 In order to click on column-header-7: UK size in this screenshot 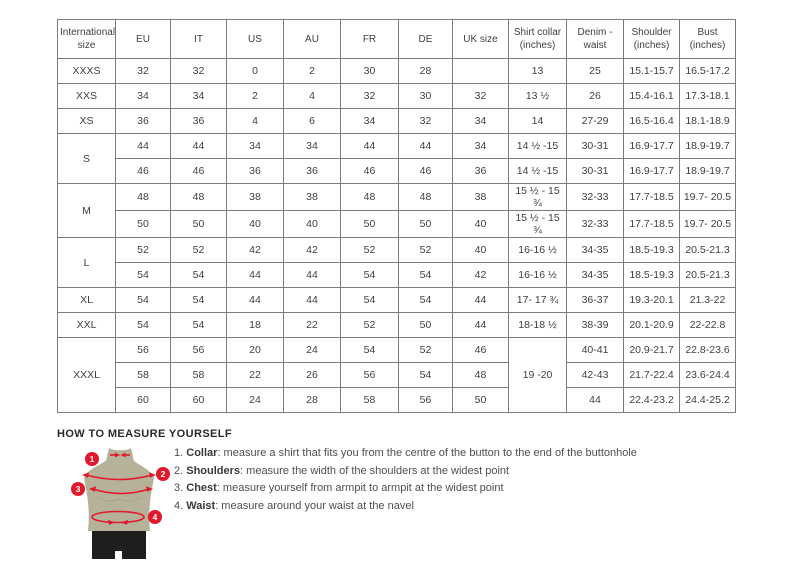, I will do `click(480, 39)`.